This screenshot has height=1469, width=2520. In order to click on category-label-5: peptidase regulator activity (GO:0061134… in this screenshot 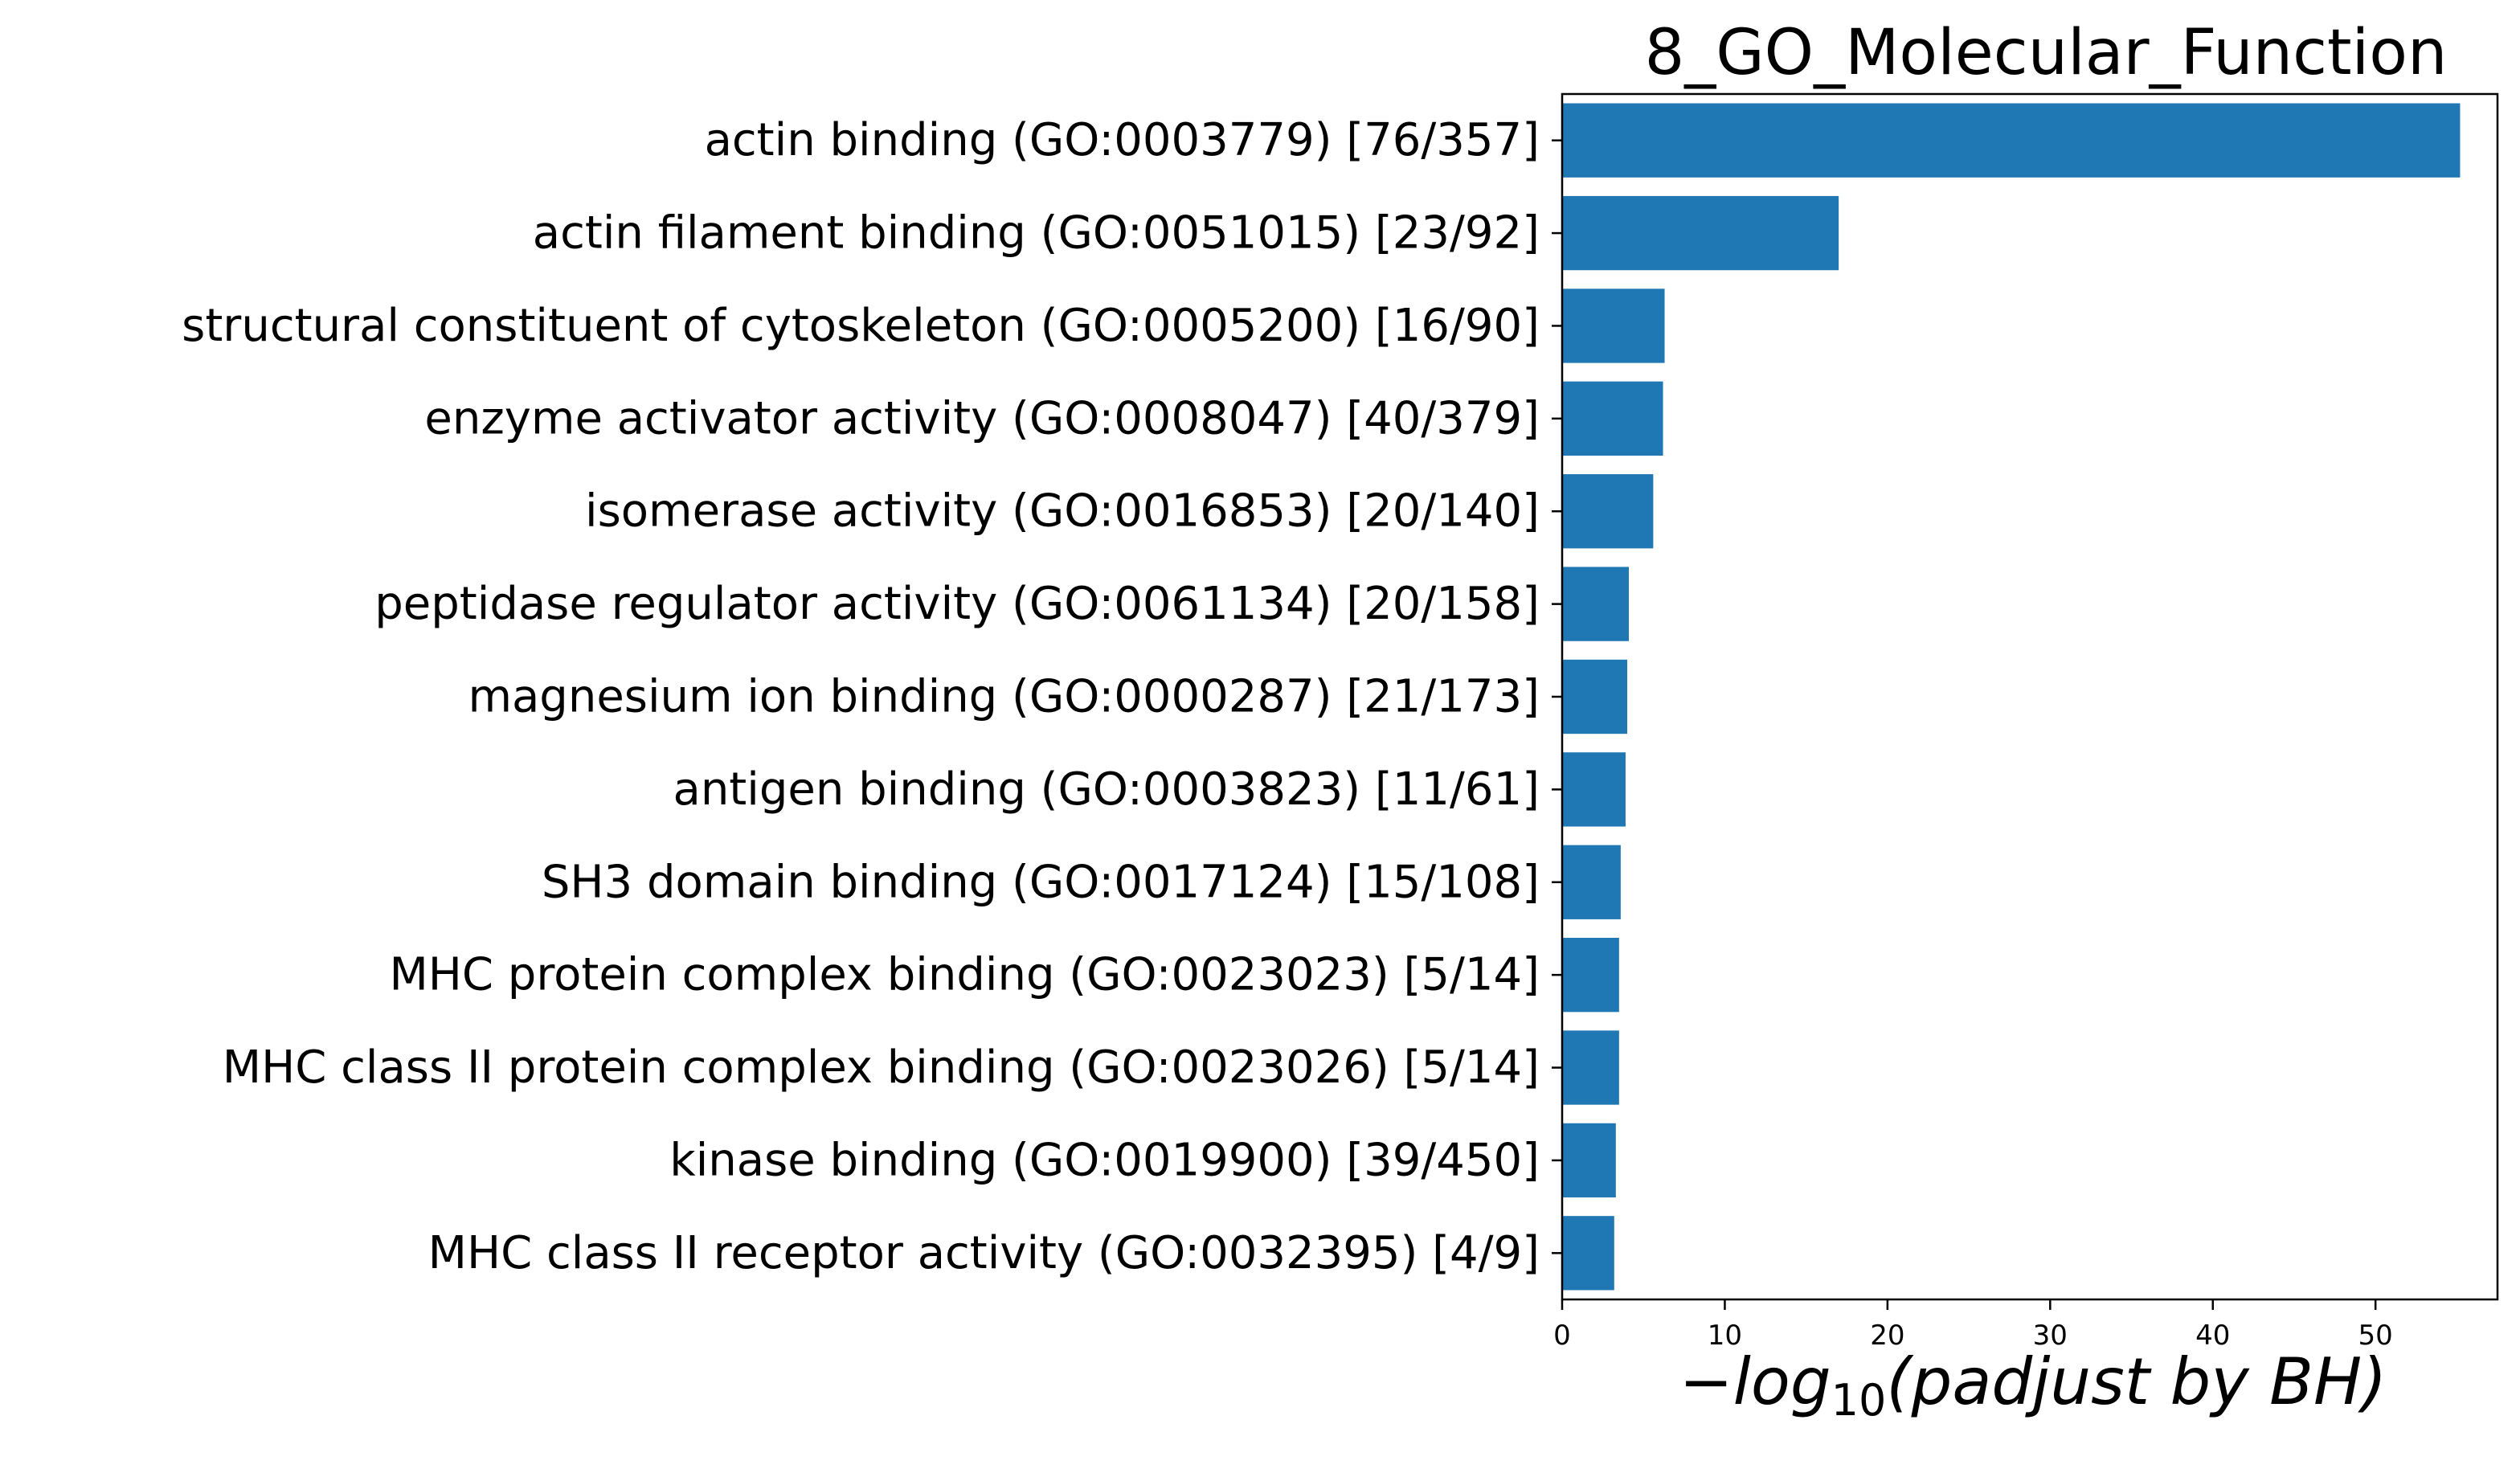, I will do `click(957, 604)`.